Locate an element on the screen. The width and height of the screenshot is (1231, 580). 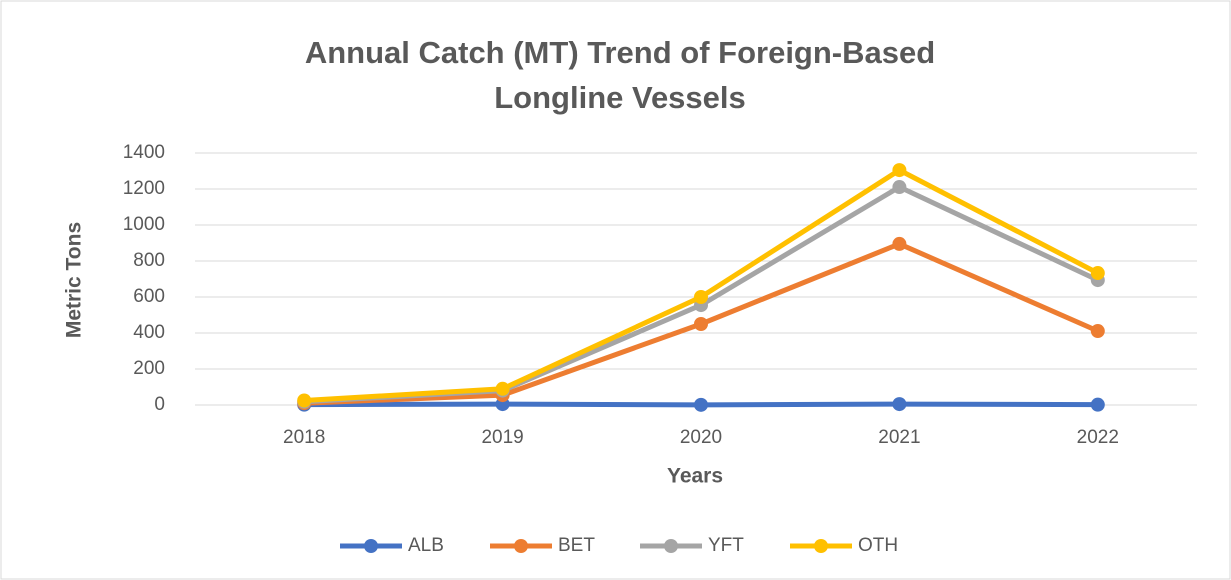
legend-label: BET is located at coordinates (576, 545).